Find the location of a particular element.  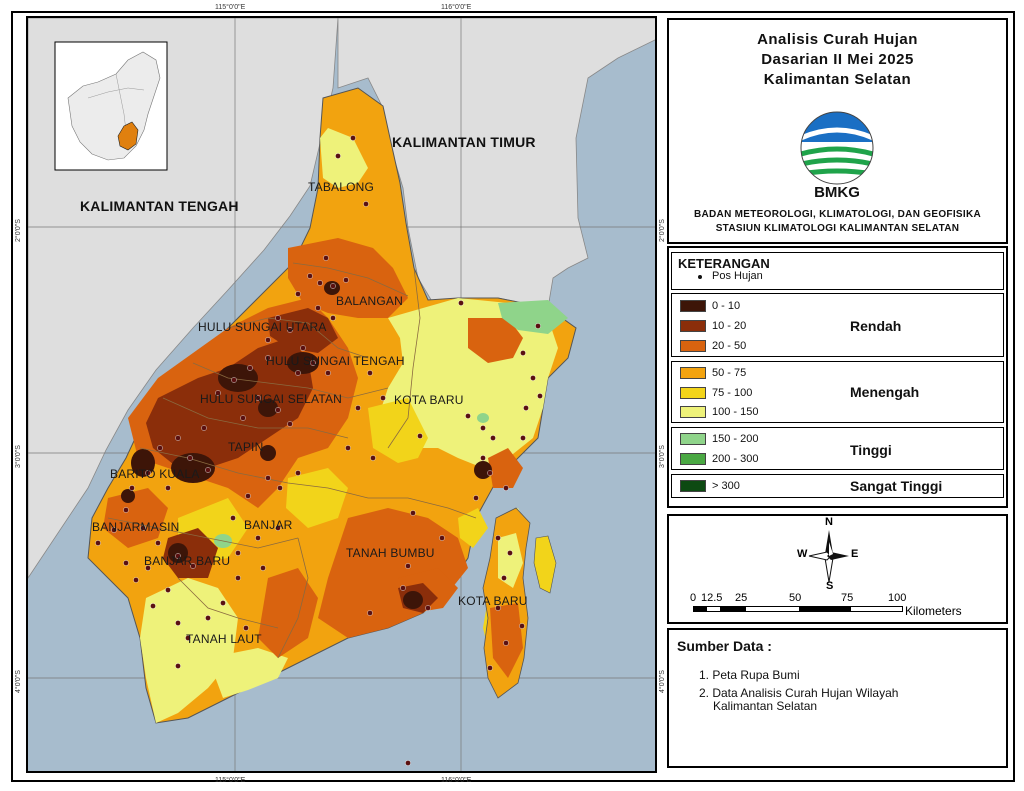

source-item-2-cont: Kalimantan Selatan is located at coordinates (765, 706).